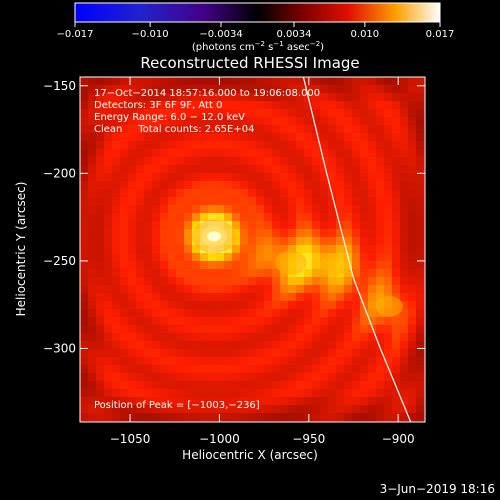  Describe the element at coordinates (214, 236) in the screenshot. I see `emission-peak-center` at that location.